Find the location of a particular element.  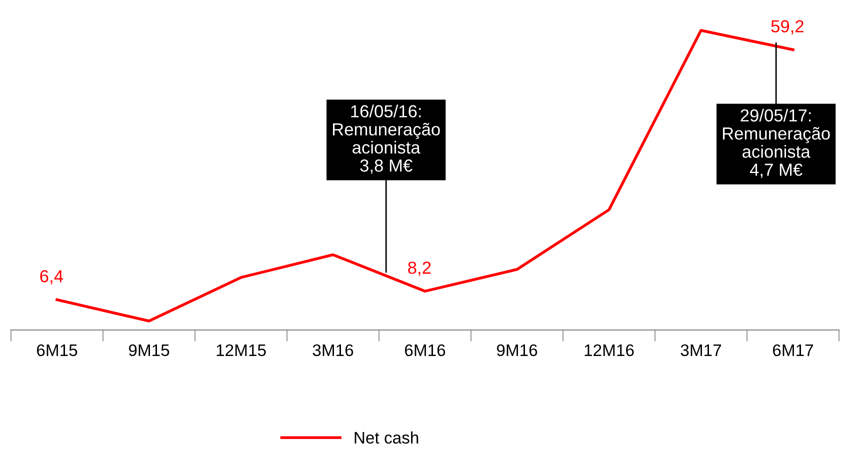

x-tick-label: 6M17 is located at coordinates (793, 350).